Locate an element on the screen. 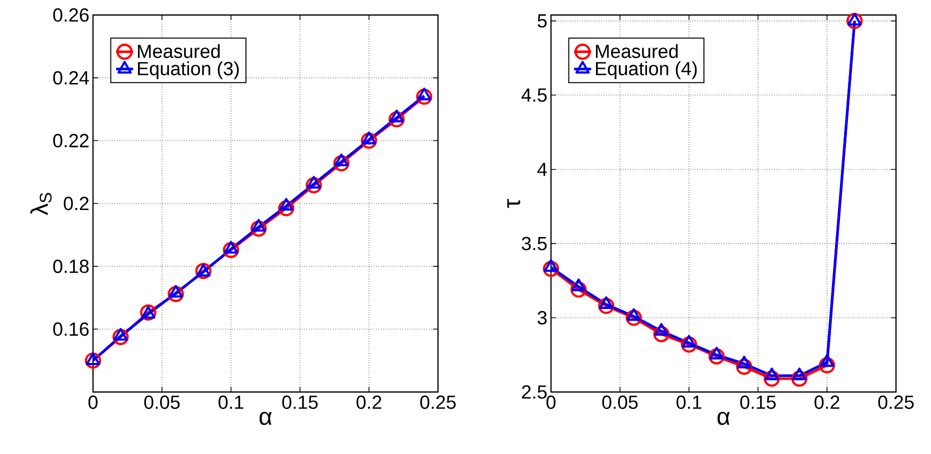 The width and height of the screenshot is (931, 454). y-tick-label: 0.16 is located at coordinates (71, 329).